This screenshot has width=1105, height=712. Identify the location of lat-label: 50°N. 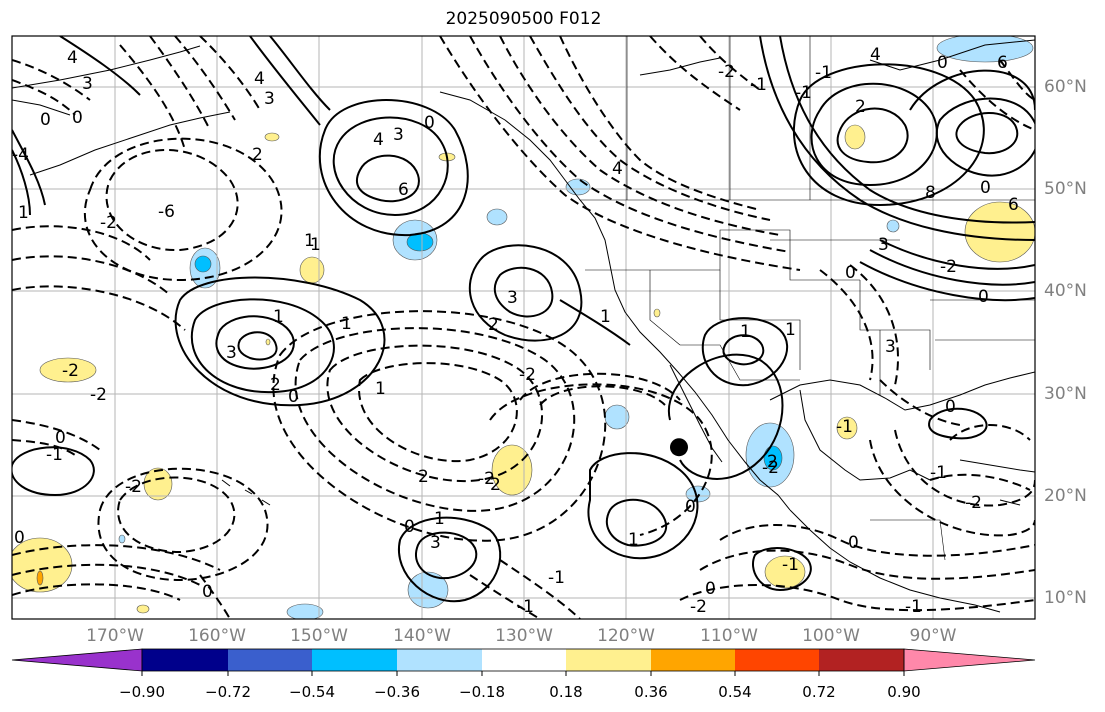
(1065, 189).